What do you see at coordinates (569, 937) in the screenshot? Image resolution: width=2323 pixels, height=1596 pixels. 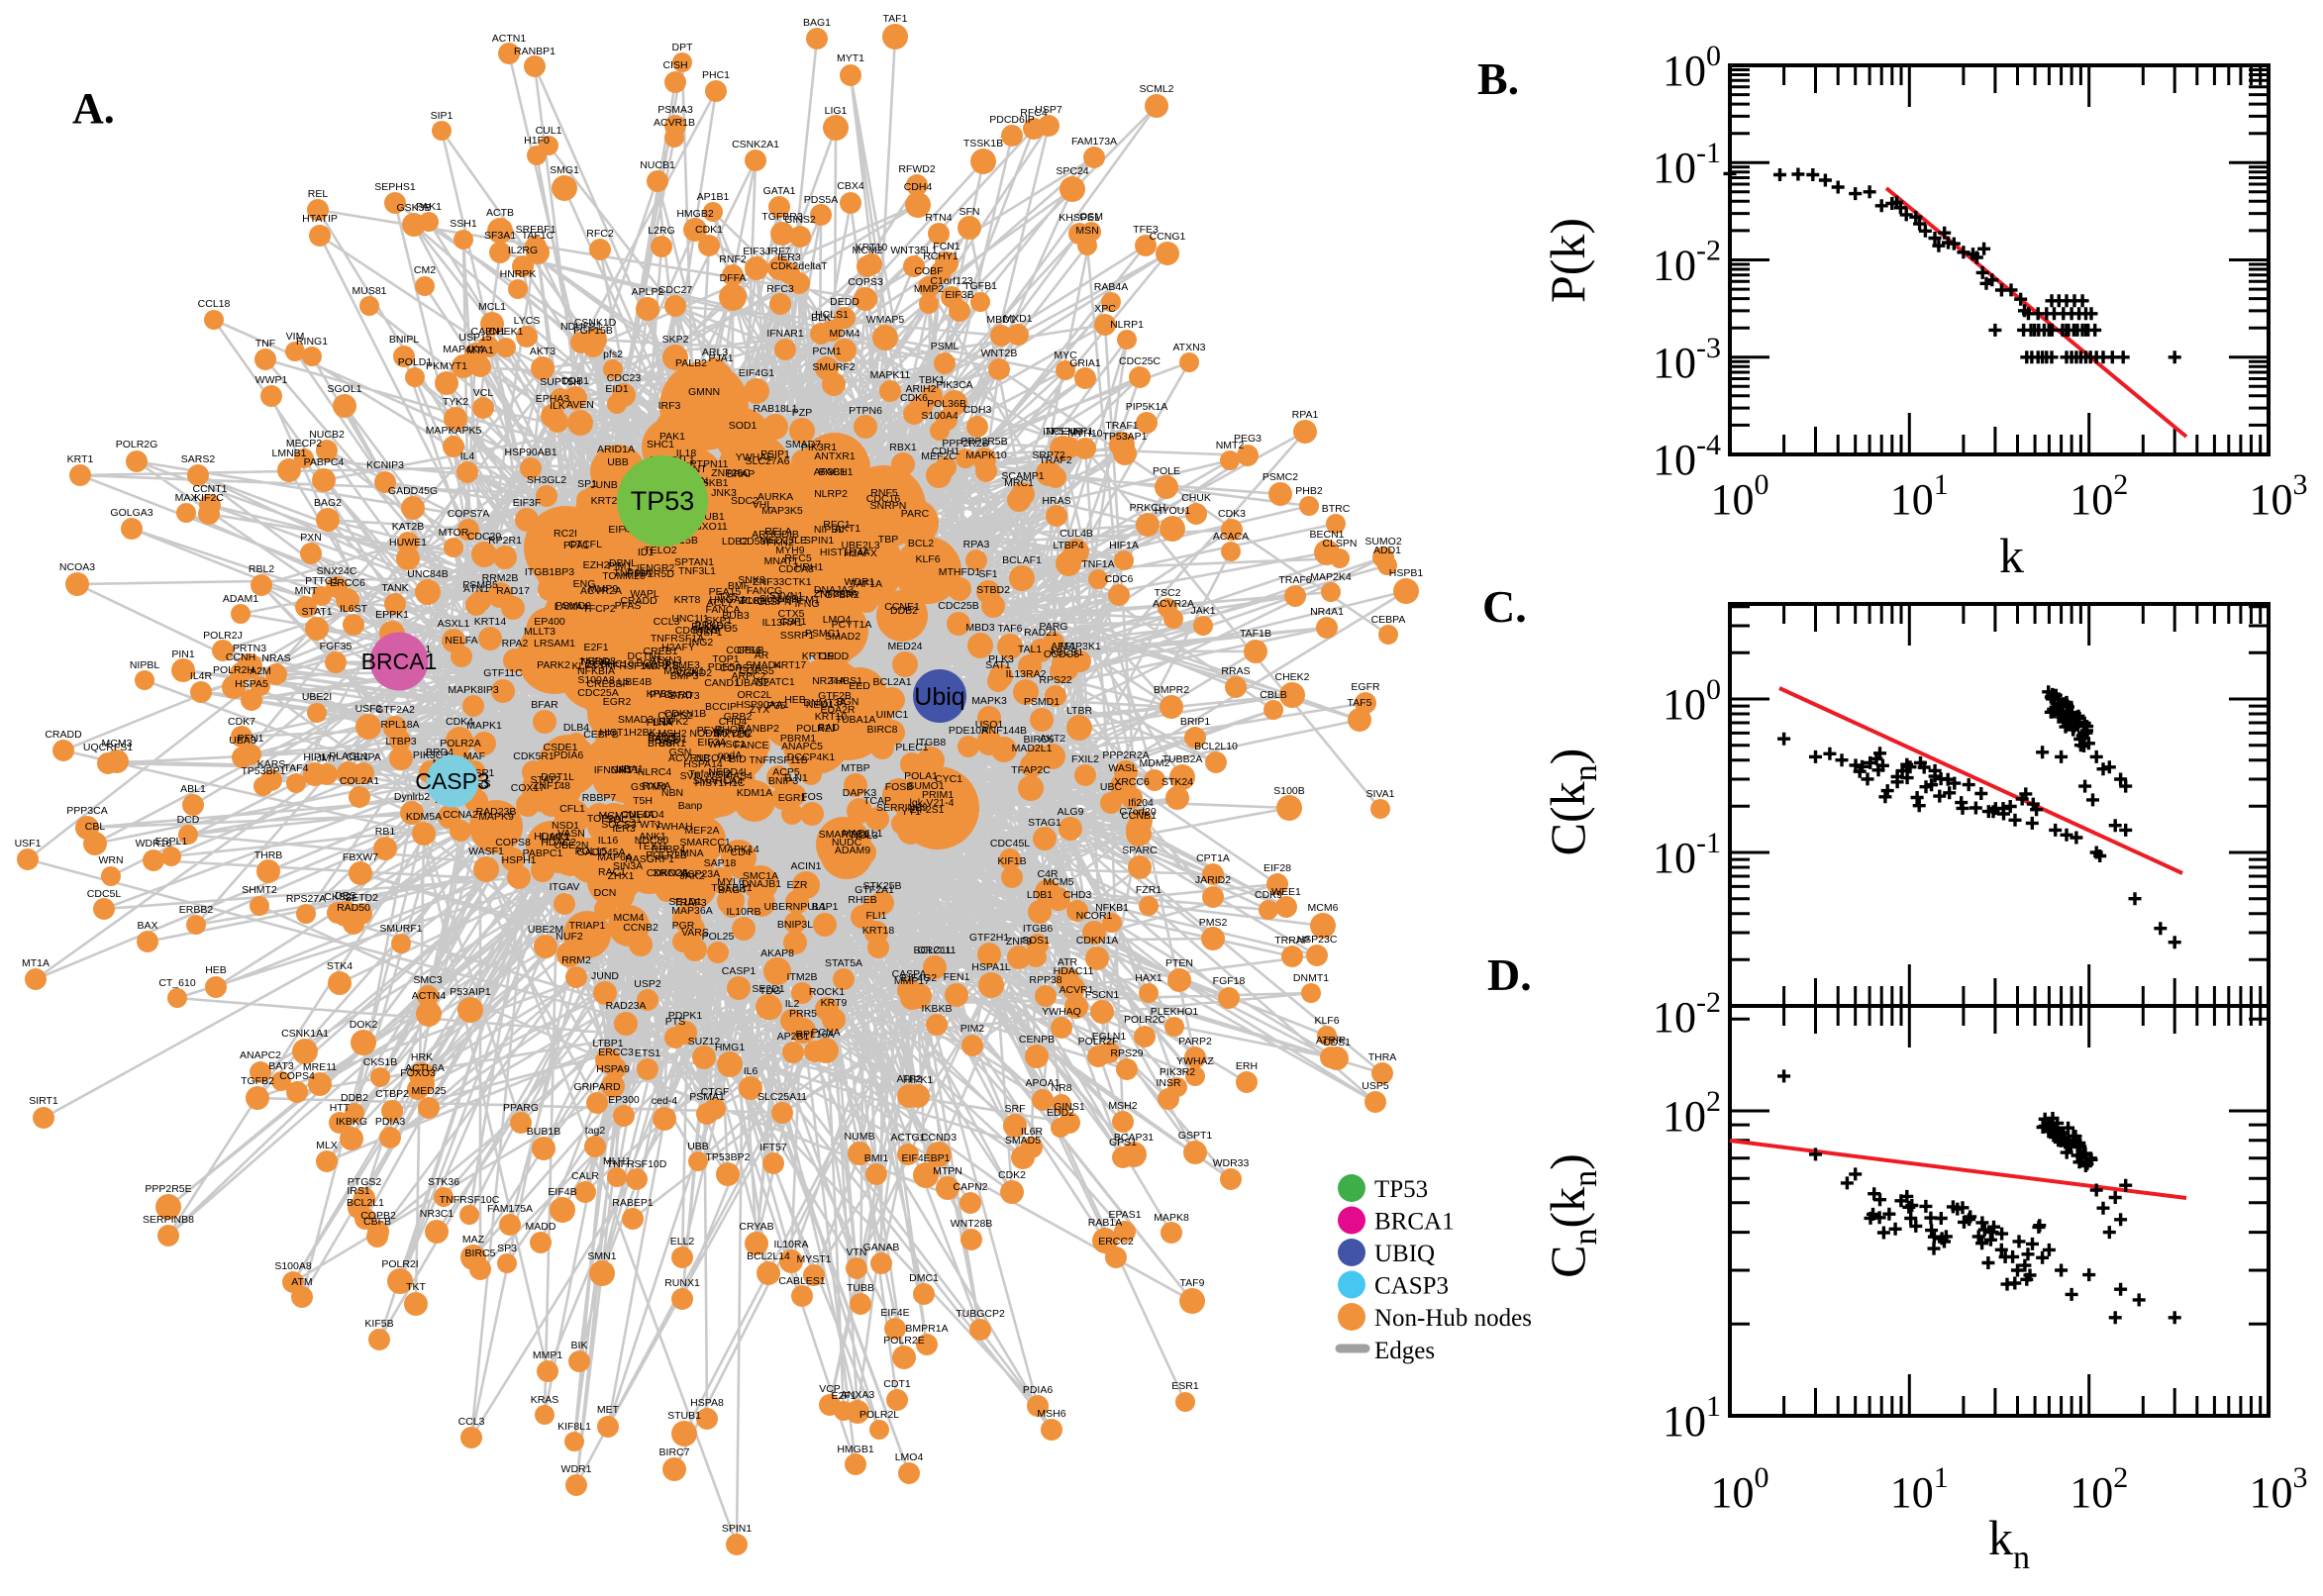 I see `svg-text: NUF2` at bounding box center [569, 937].